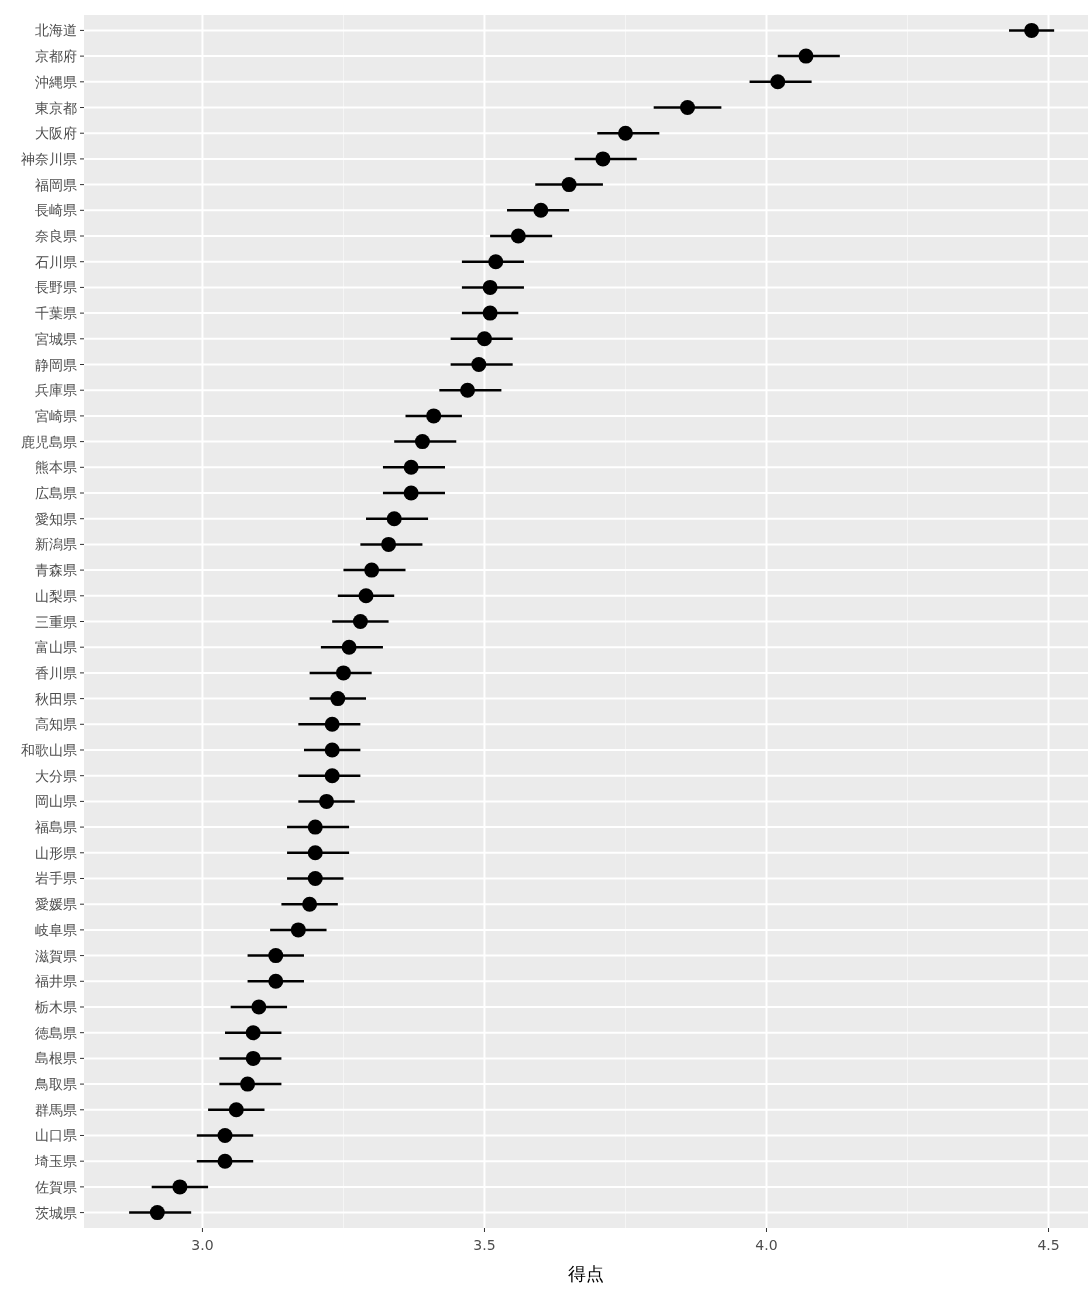  Describe the element at coordinates (202, 1245) in the screenshot. I see `x-tick-label: 3.0` at that location.